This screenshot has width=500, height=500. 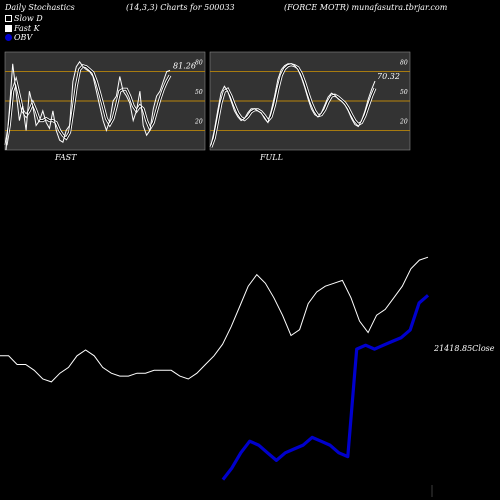 What do you see at coordinates (27, 28) in the screenshot?
I see `legend-label-fast-k: Fast K` at bounding box center [27, 28].